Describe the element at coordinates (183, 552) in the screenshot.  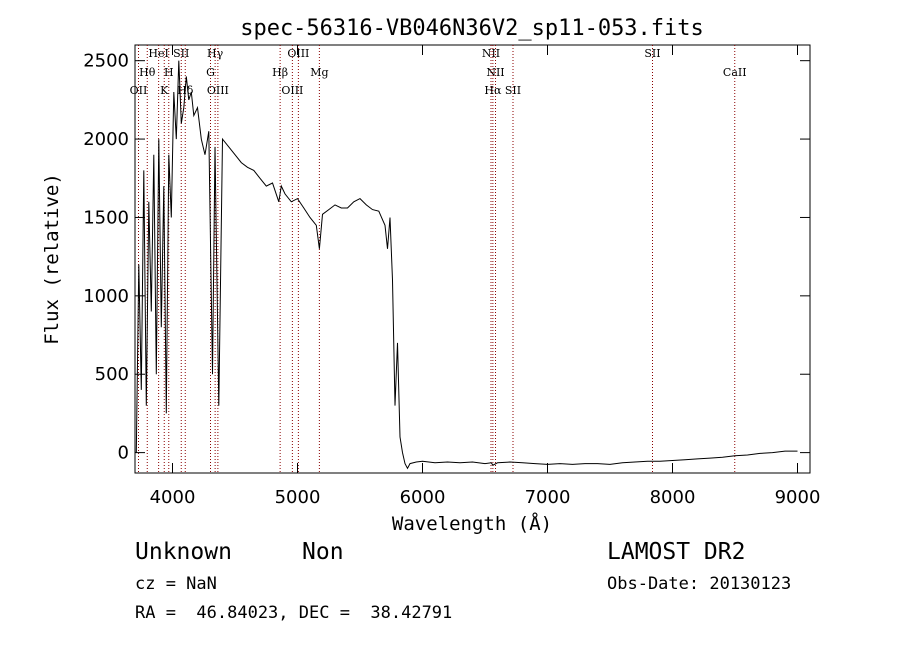
I see `object-class: Unknown` at that location.